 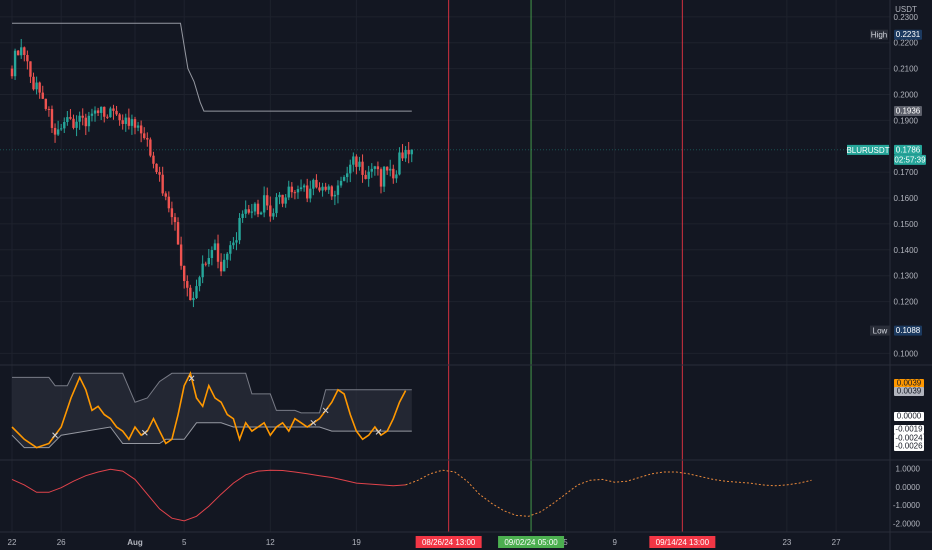 What do you see at coordinates (211, 409) in the screenshot?
I see `oscillator-pane` at bounding box center [211, 409].